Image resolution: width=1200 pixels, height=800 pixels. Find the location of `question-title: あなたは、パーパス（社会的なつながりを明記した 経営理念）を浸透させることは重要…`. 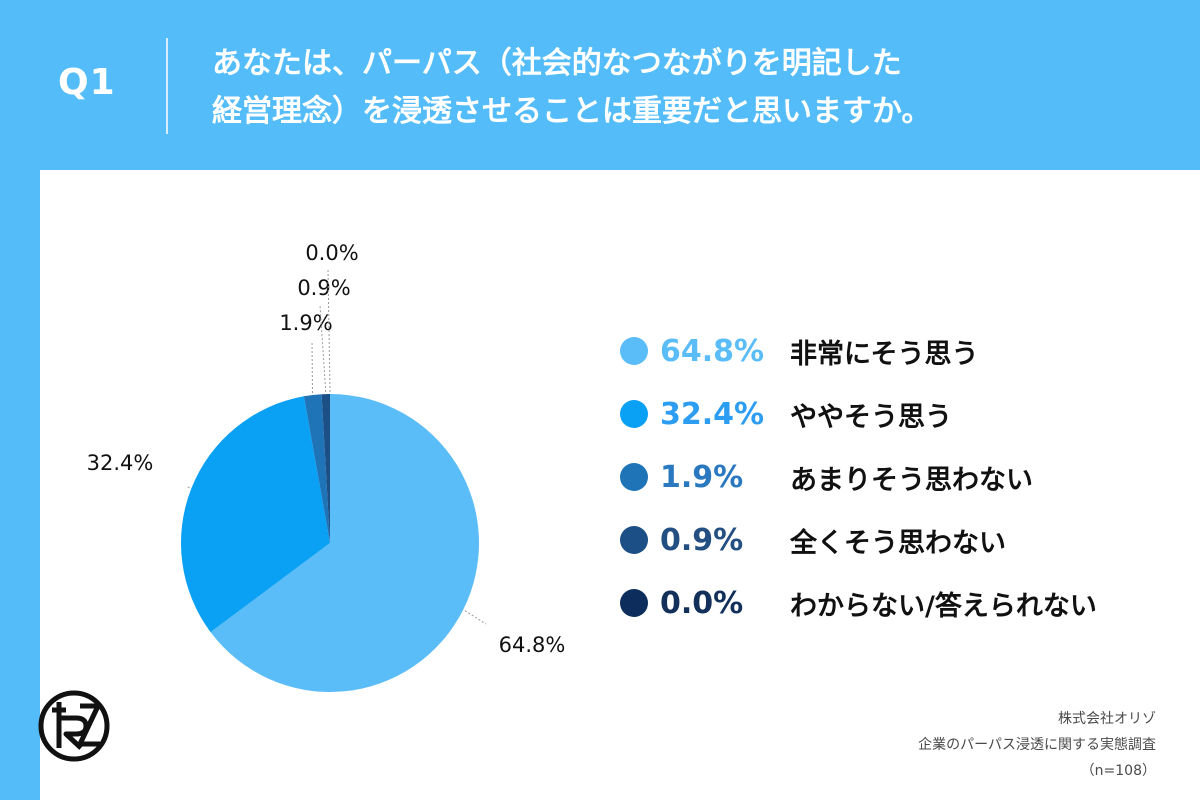

question-title: あなたは、パーパス（社会的なつながりを明記した 経営理念）を浸透させることは重要… is located at coordinates (692, 88).